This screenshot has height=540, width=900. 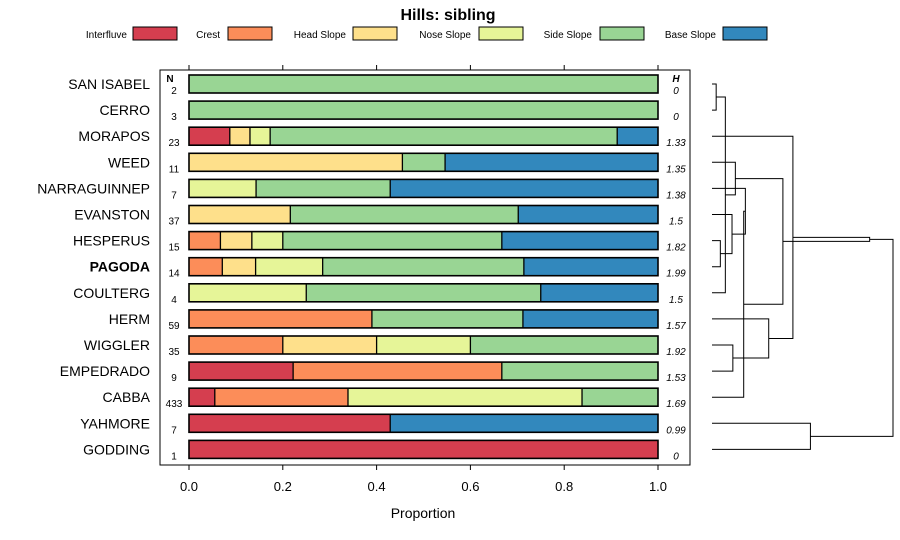 I want to click on bar-segment-hesperus-crest, so click(x=205, y=240).